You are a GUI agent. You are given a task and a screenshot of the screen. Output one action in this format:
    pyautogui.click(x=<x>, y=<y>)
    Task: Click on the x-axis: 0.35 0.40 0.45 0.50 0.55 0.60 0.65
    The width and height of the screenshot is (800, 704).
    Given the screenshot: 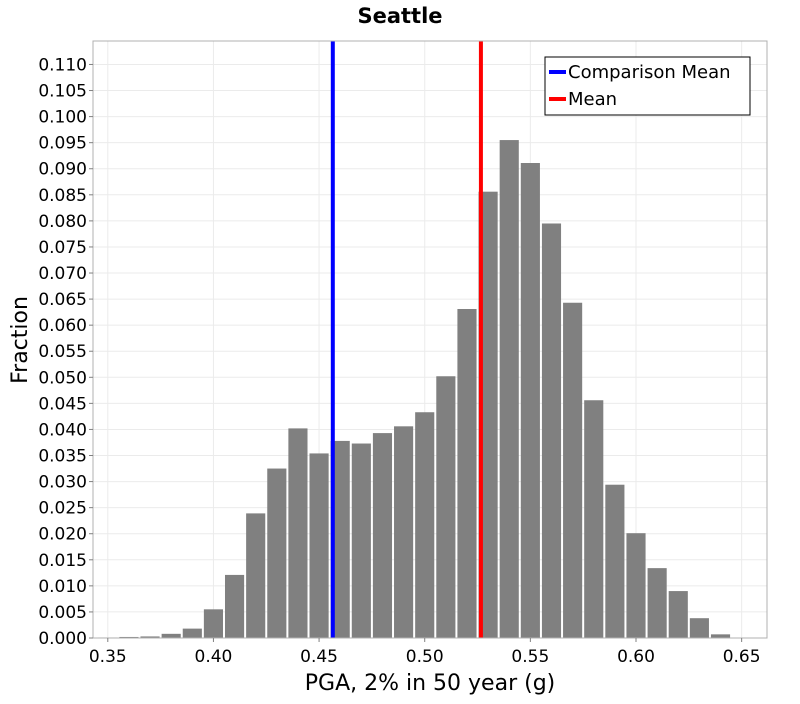 What is the action you would take?
    pyautogui.click(x=425, y=652)
    